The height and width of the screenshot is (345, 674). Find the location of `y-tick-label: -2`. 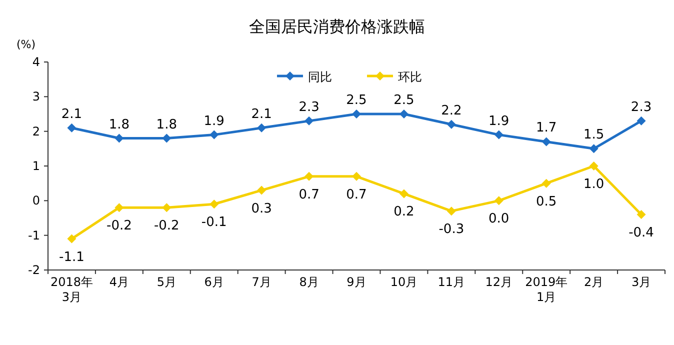

y-tick-label: -2 is located at coordinates (34, 270).